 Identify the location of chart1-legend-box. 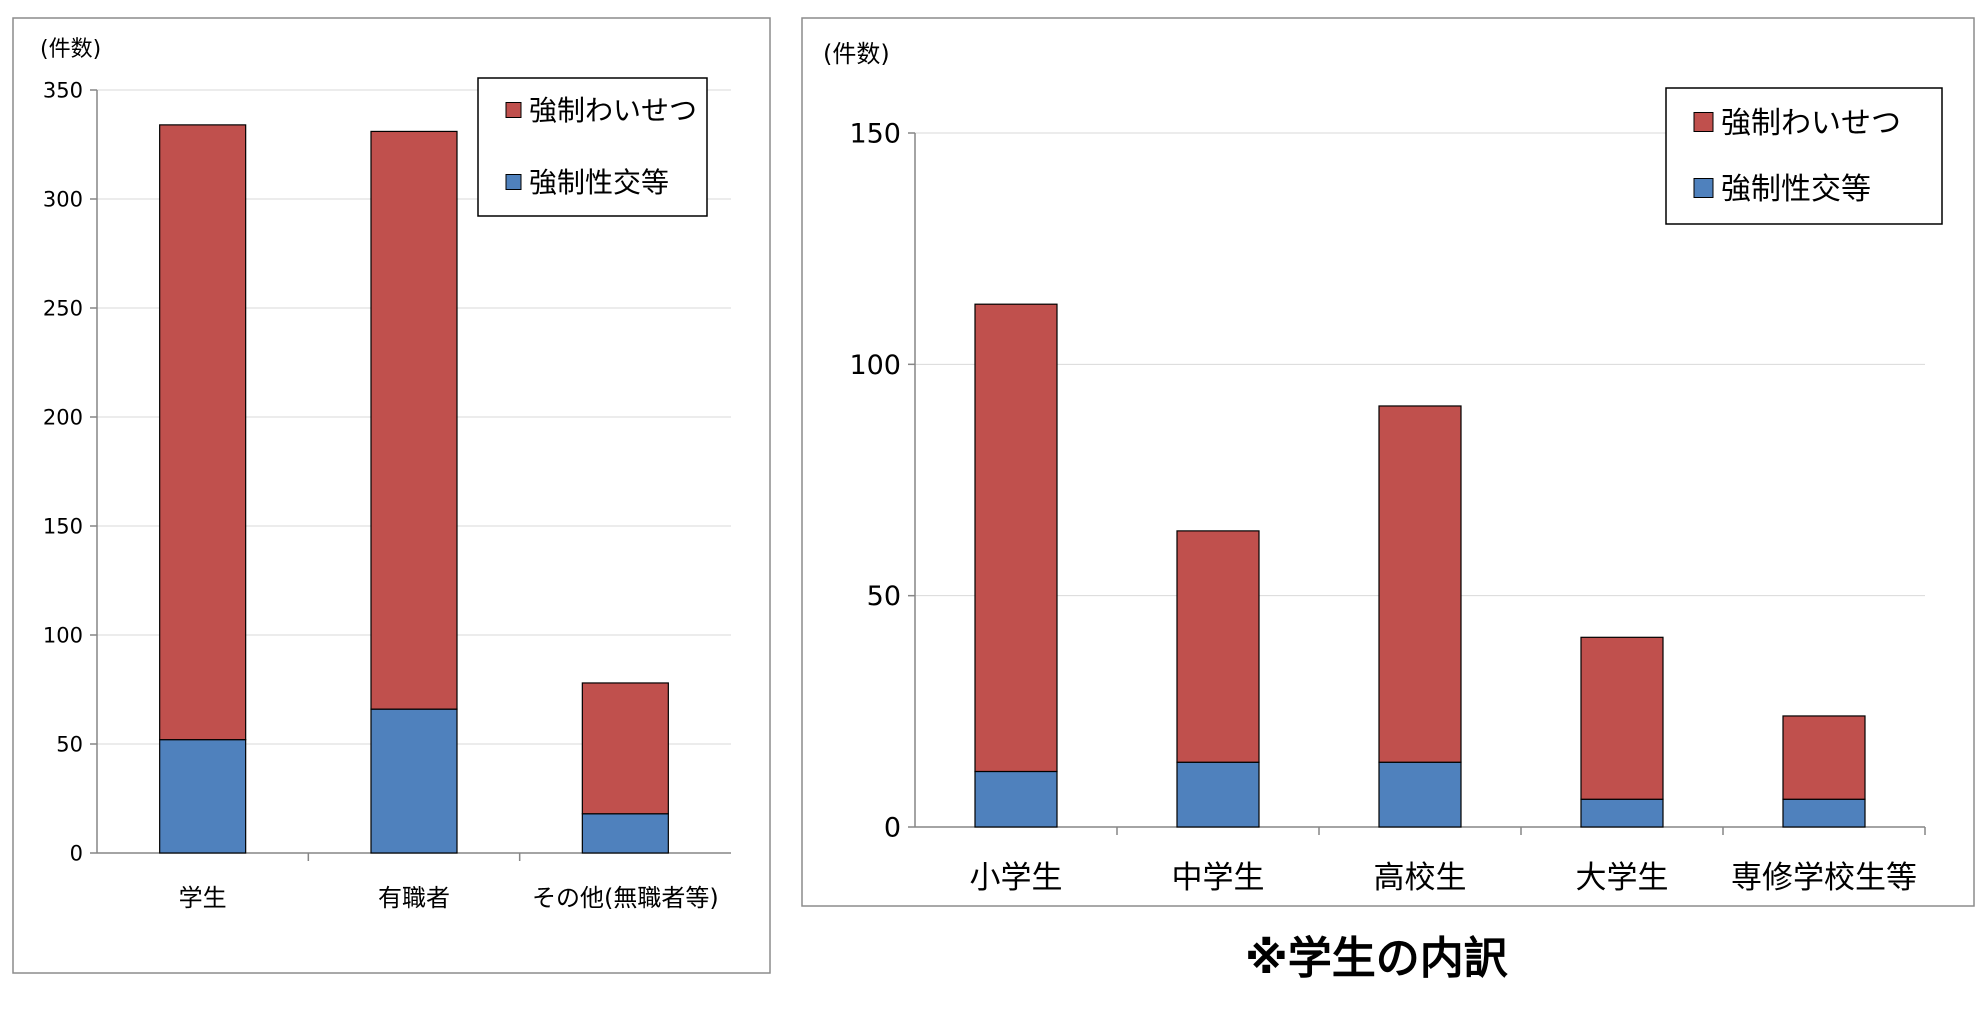
(592, 147).